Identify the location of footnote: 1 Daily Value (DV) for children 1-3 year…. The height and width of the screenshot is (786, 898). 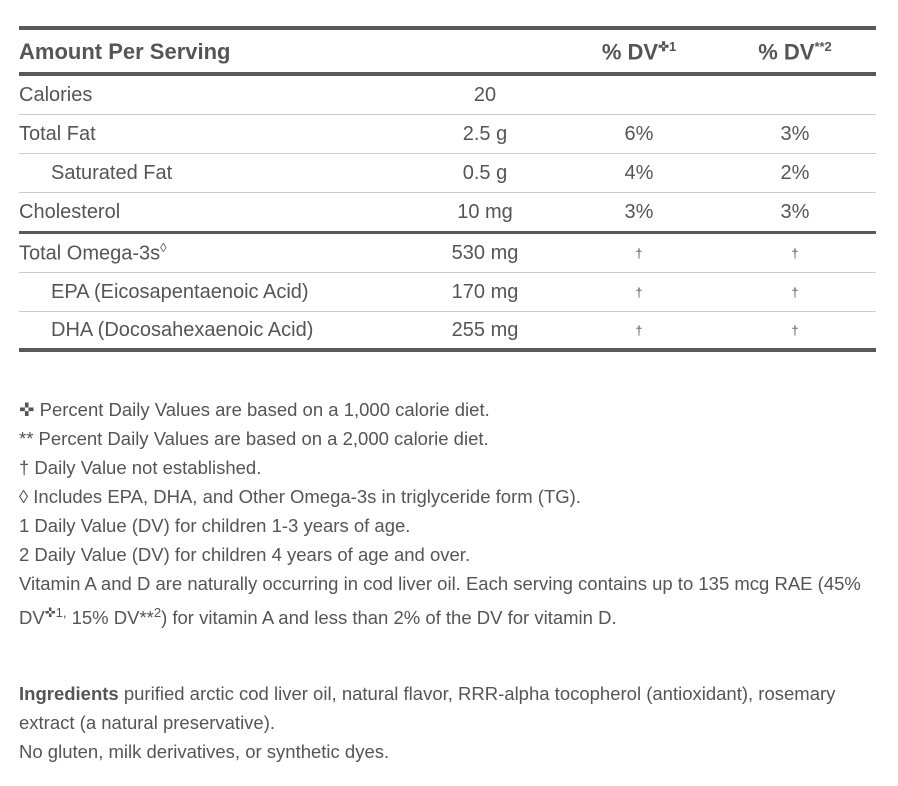
(215, 525).